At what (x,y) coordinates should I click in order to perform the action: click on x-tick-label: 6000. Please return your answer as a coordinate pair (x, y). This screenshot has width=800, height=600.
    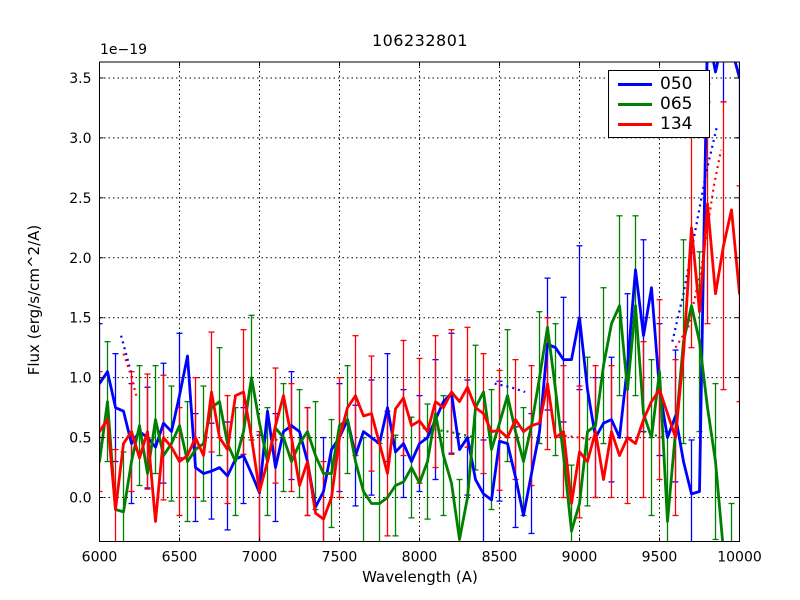
    Looking at the image, I should click on (100, 558).